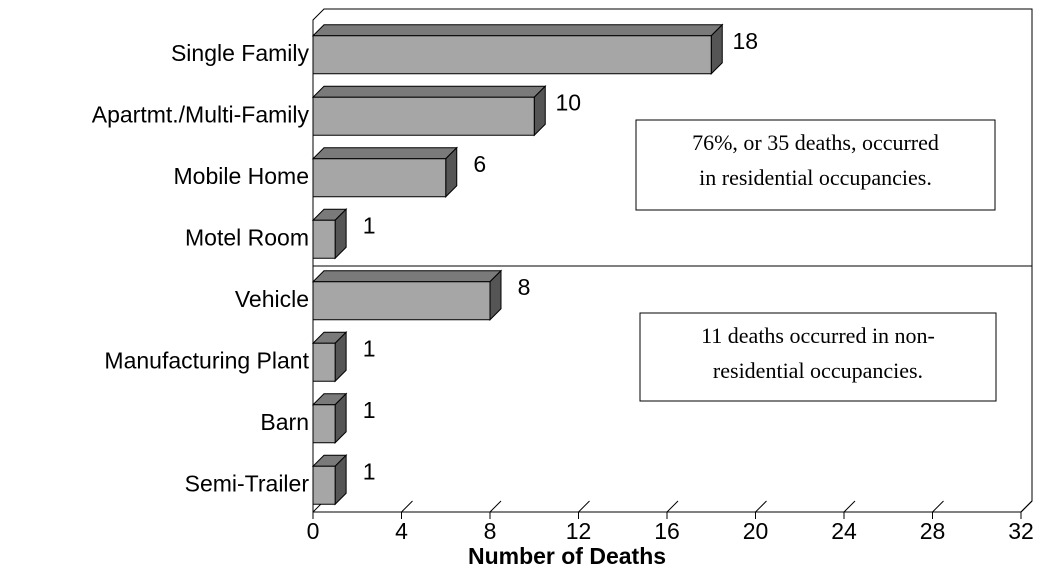 The height and width of the screenshot is (571, 1051). Describe the element at coordinates (240, 53) in the screenshot. I see `y-tick-label: Single Family` at that location.